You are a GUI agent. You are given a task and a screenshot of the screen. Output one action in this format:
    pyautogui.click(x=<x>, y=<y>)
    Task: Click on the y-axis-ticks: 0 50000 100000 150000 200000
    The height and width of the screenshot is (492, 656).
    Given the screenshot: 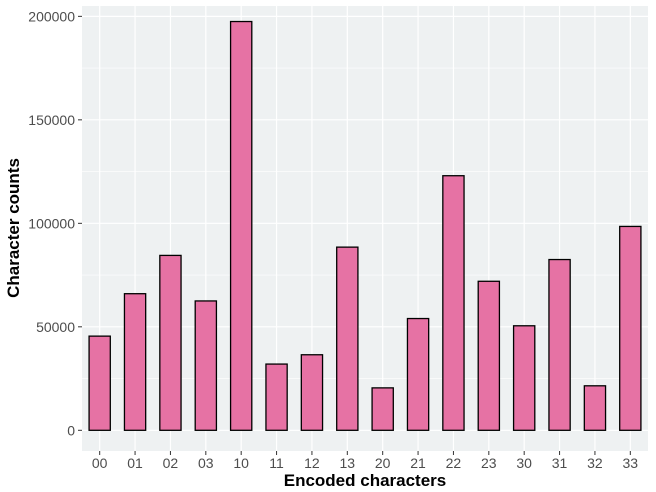 What is the action you would take?
    pyautogui.click(x=55, y=223)
    